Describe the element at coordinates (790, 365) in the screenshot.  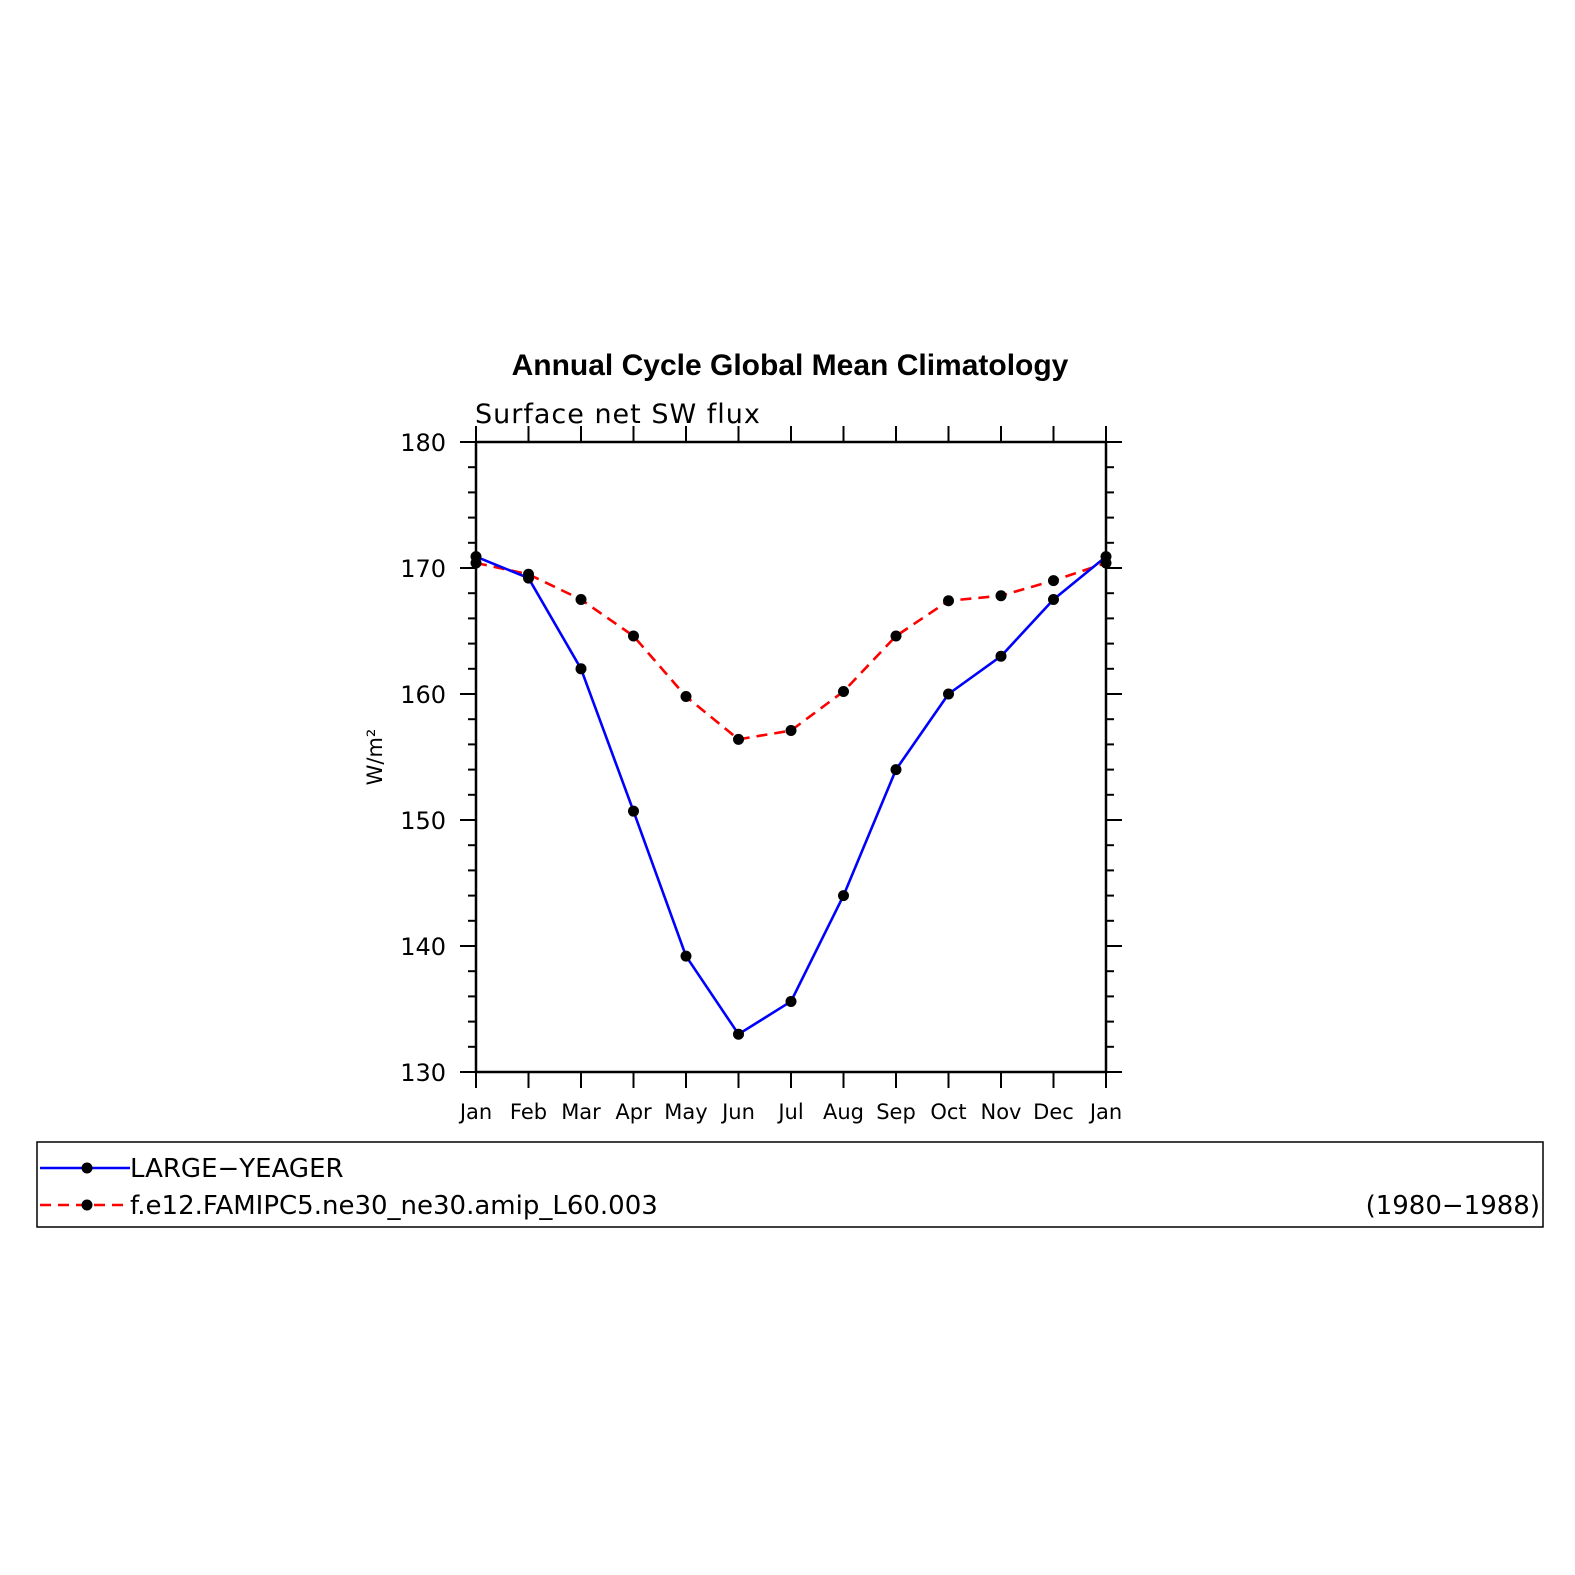
I see `chart-title: Annual Cycle Global Mean Climatology` at that location.